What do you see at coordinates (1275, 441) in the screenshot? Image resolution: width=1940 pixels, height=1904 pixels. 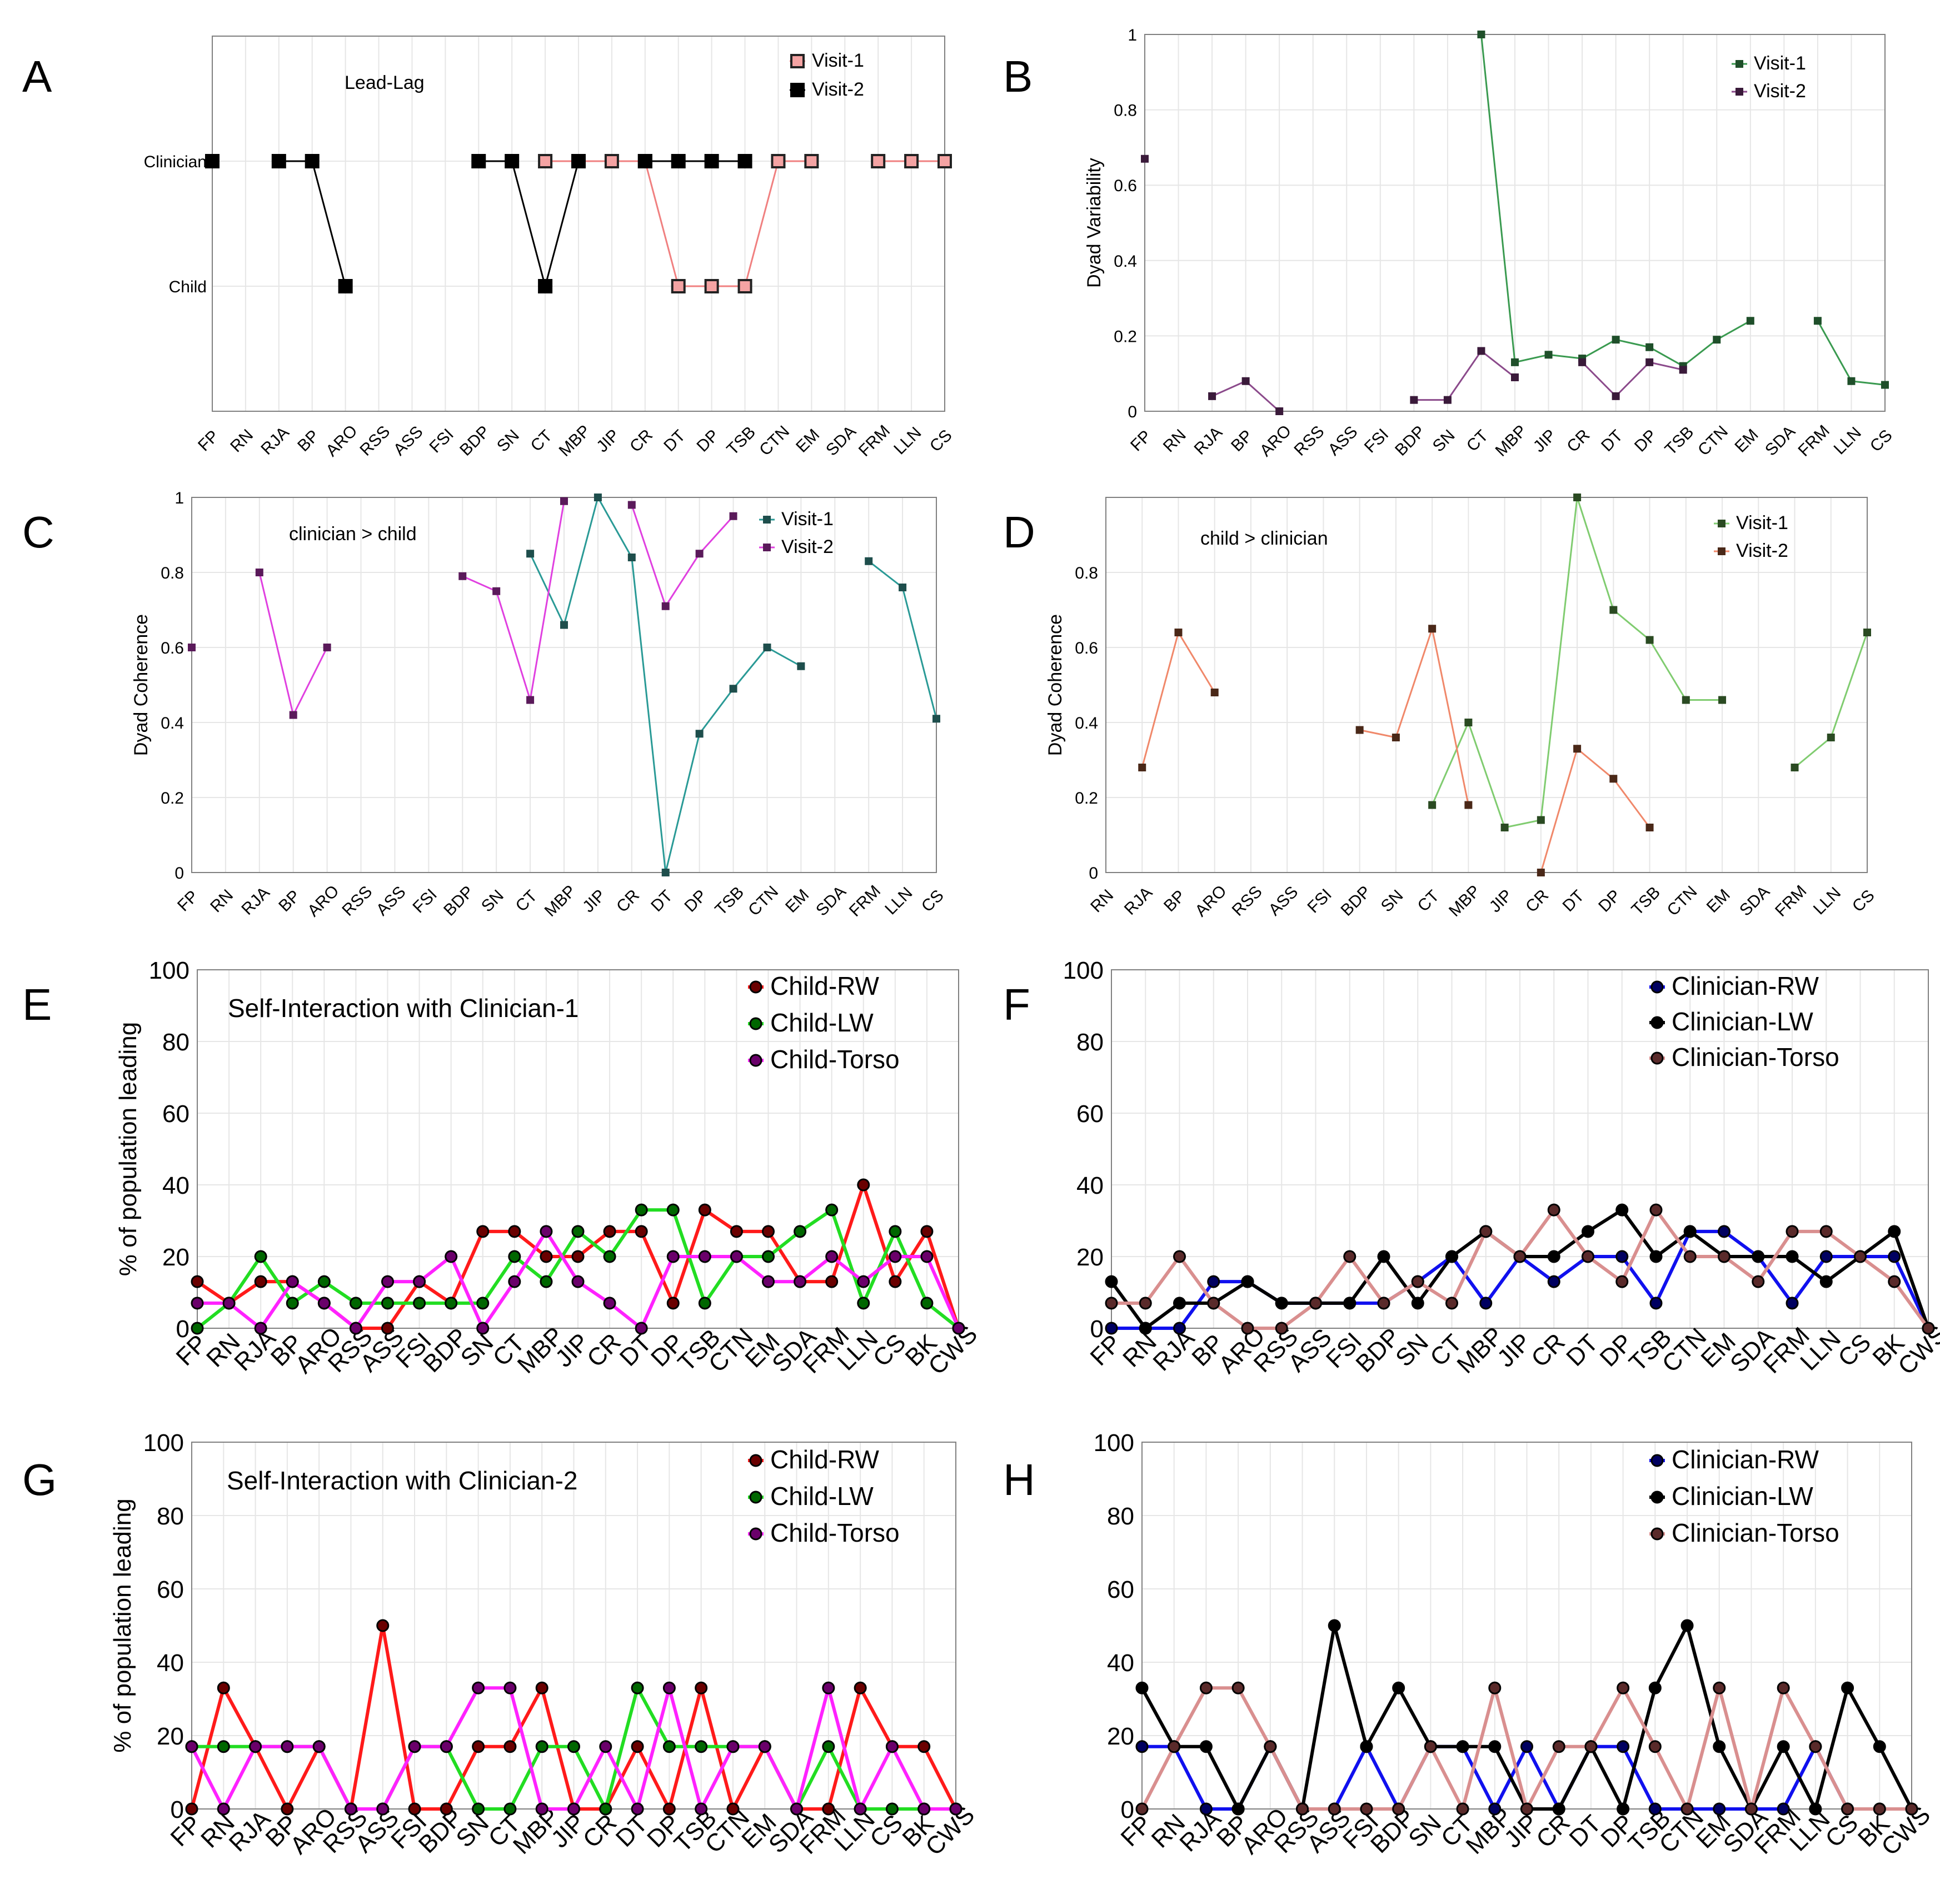 I see `x-tick-label: ARO` at bounding box center [1275, 441].